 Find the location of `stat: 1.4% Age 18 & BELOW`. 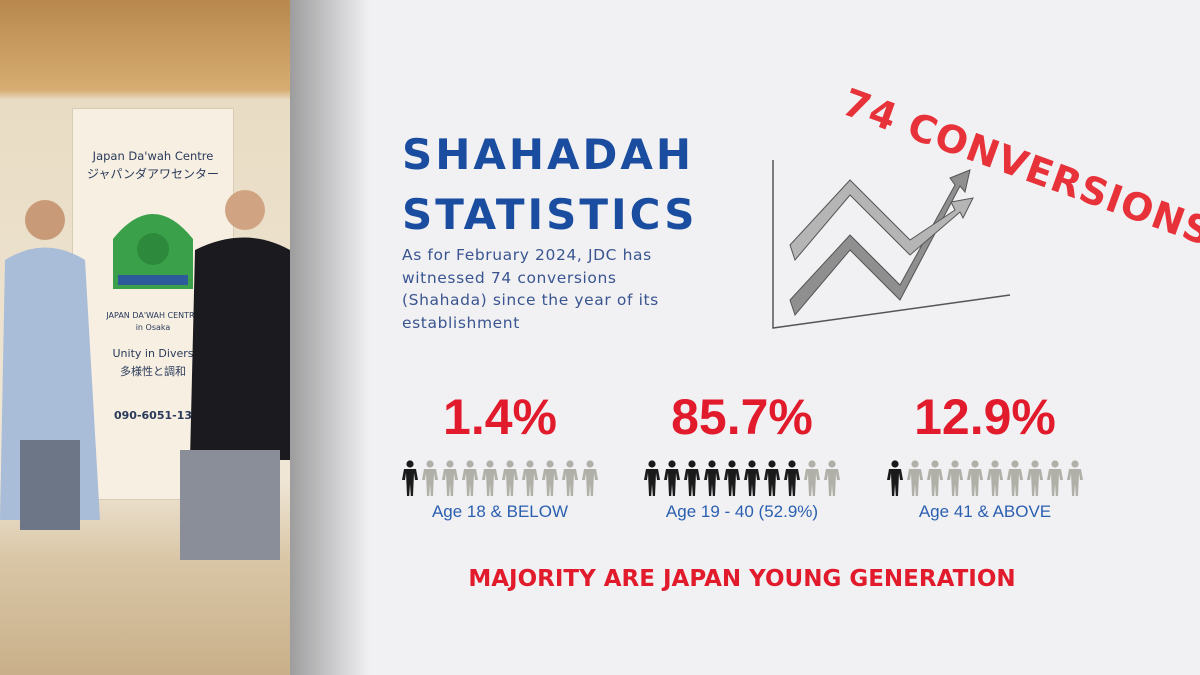

stat: 1.4% Age 18 & BELOW is located at coordinates (500, 455).